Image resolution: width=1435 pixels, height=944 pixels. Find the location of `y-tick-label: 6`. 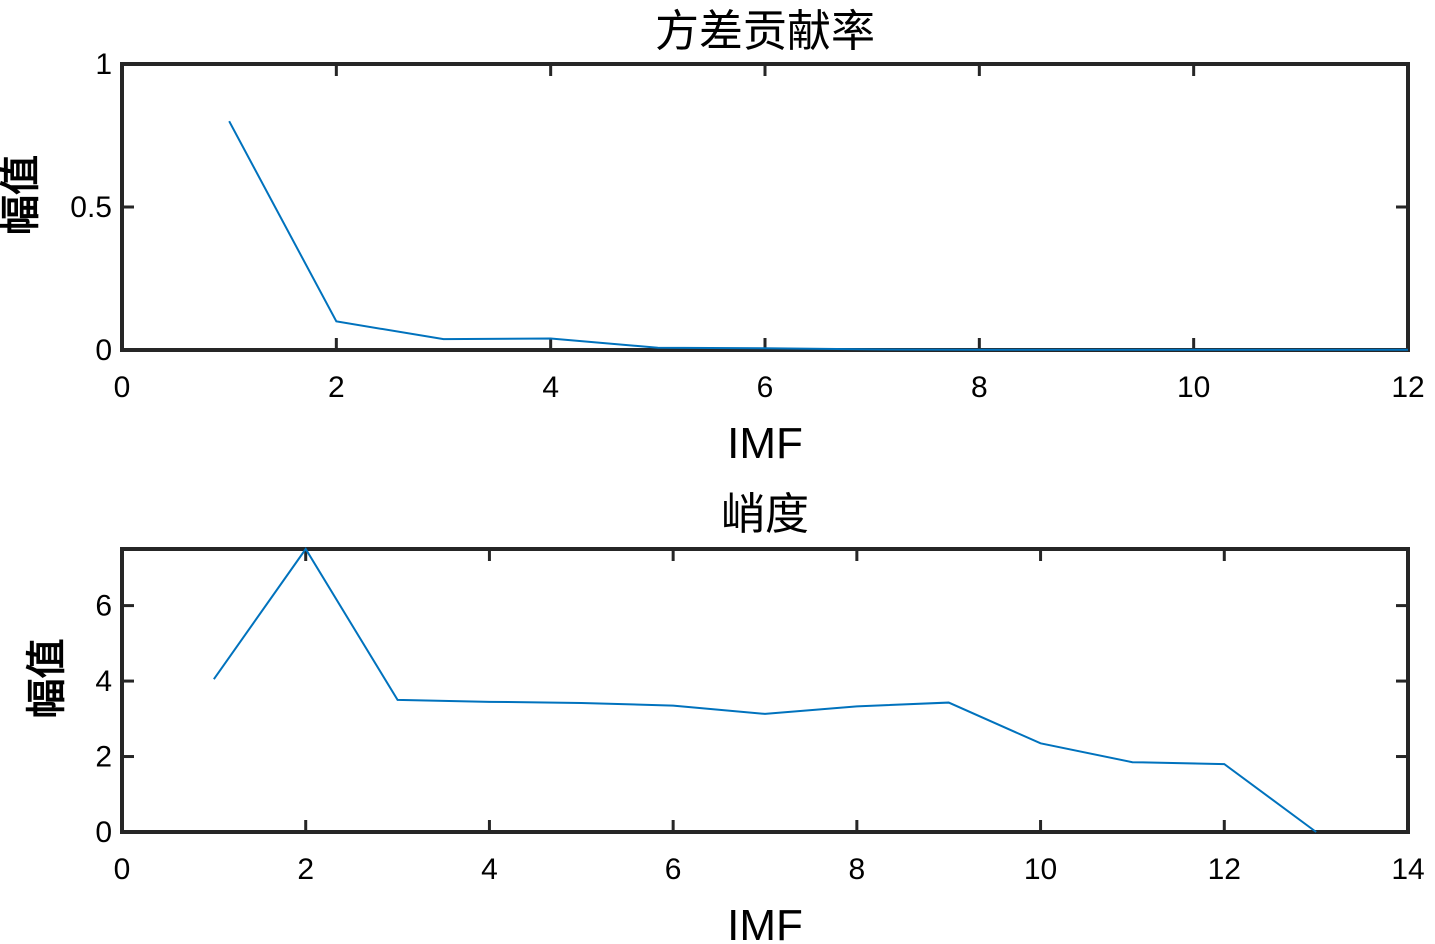

y-tick-label: 6 is located at coordinates (103, 606).